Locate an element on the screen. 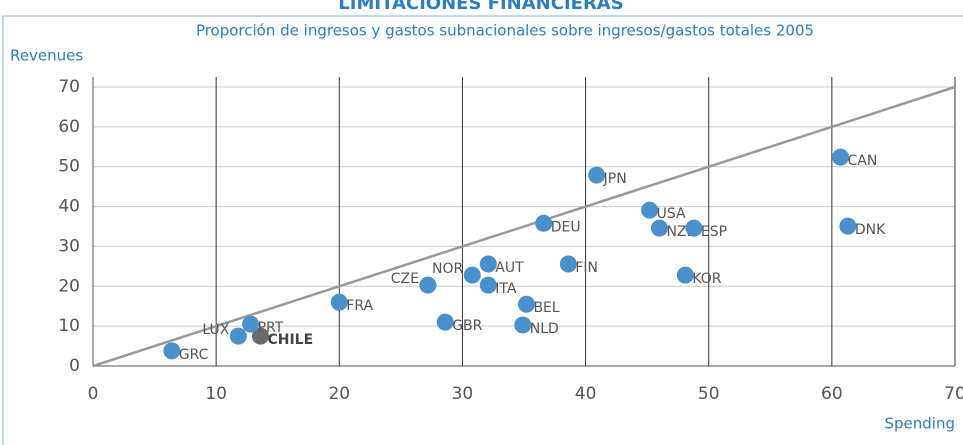  point-label: JPN is located at coordinates (615, 179).